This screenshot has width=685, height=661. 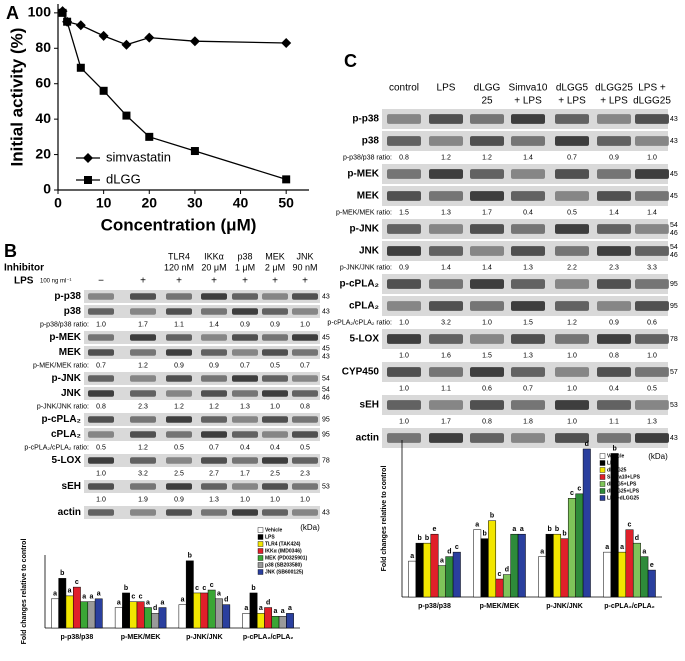 What do you see at coordinates (572, 267) in the screenshot?
I see `ratio-value: 2.2` at bounding box center [572, 267].